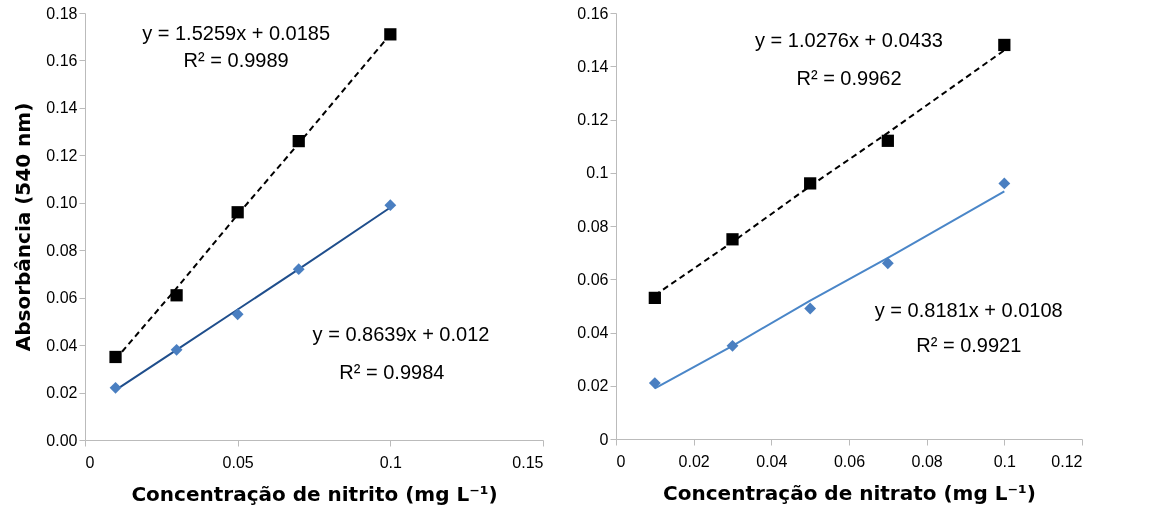 This screenshot has height=527, width=1176. What do you see at coordinates (528, 462) in the screenshot?
I see `x-tick-label: 0.15` at bounding box center [528, 462].